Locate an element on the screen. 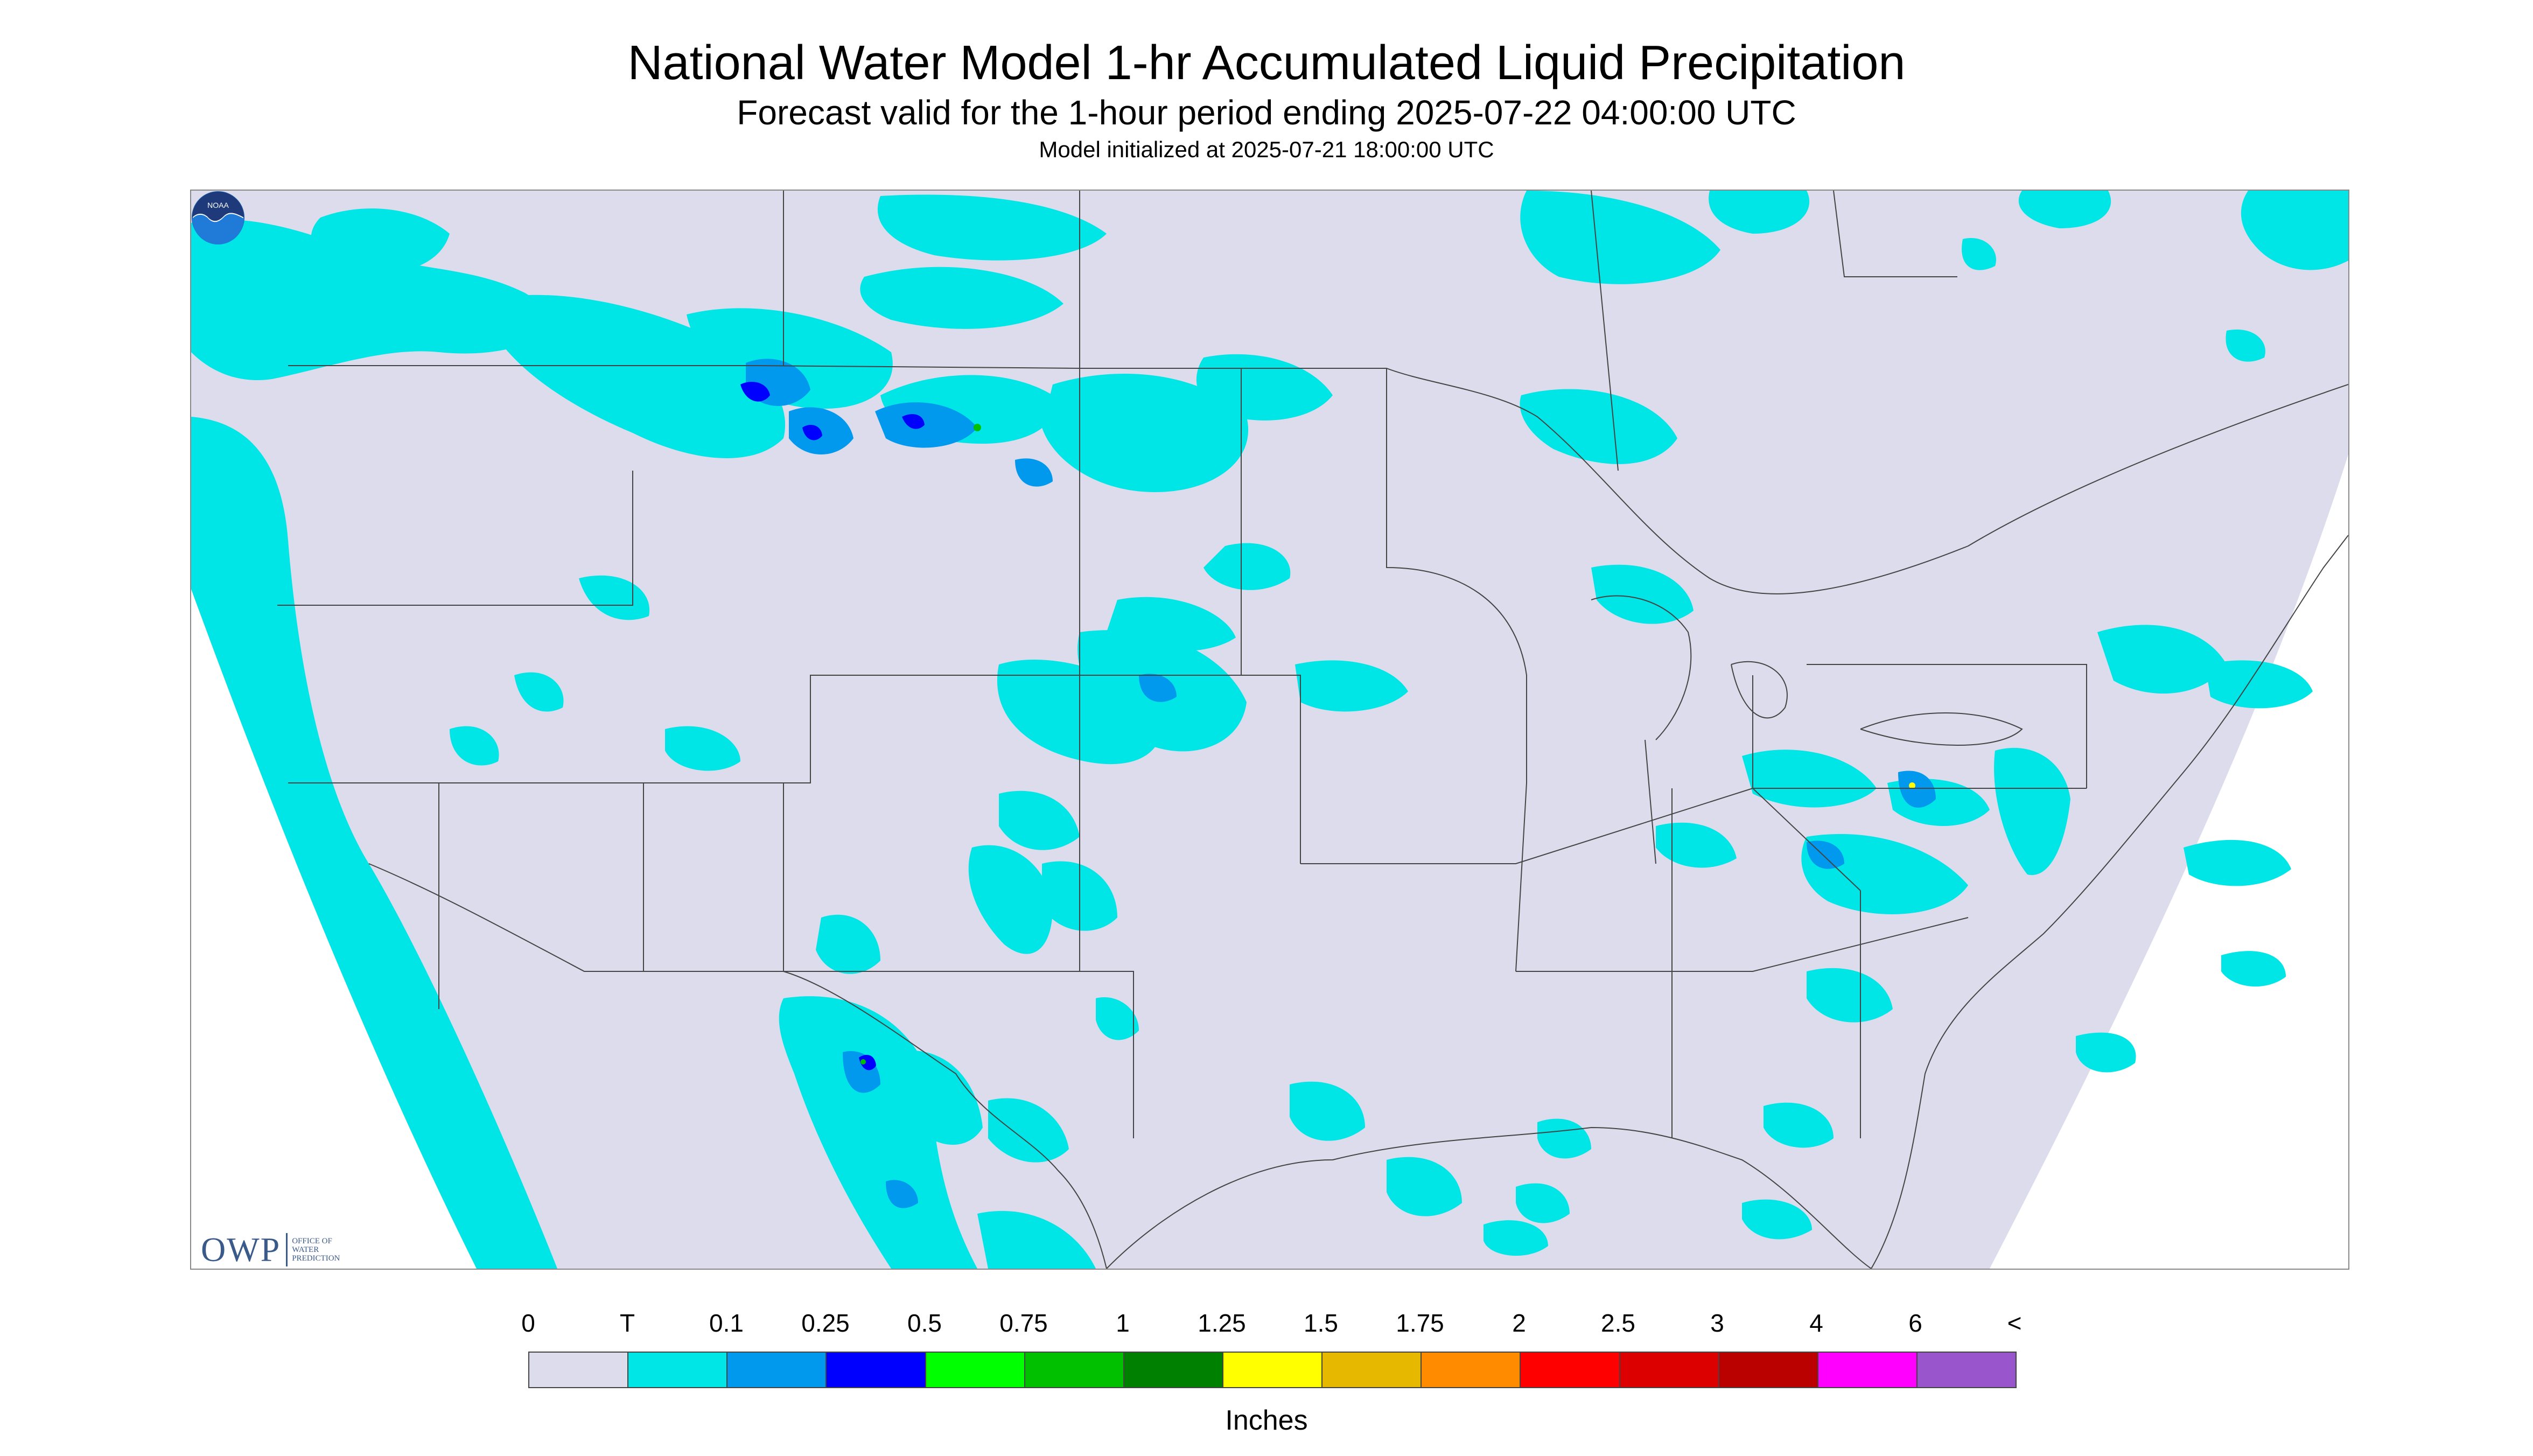  legend-units: Inches is located at coordinates (1266, 1420).